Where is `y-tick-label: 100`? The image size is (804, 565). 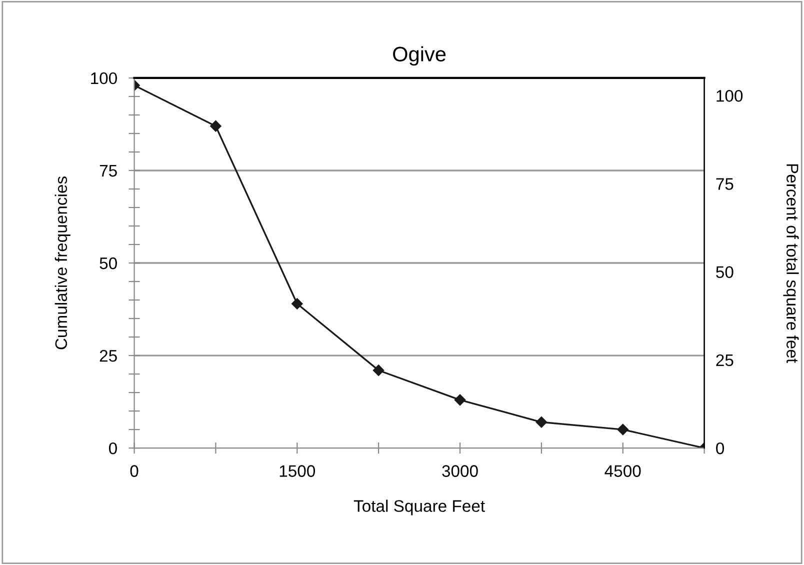 y-tick-label: 100 is located at coordinates (104, 78).